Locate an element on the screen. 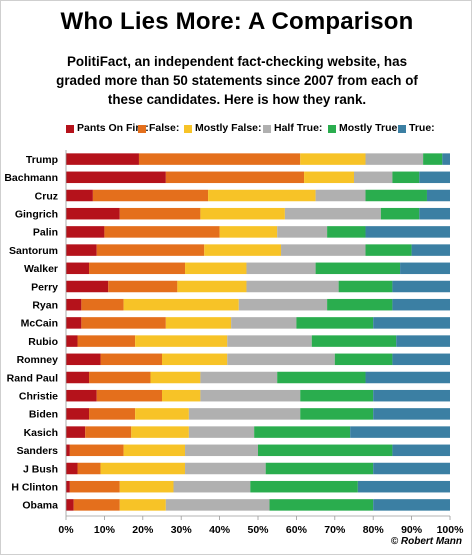  category-label: Kasich is located at coordinates (41, 433).